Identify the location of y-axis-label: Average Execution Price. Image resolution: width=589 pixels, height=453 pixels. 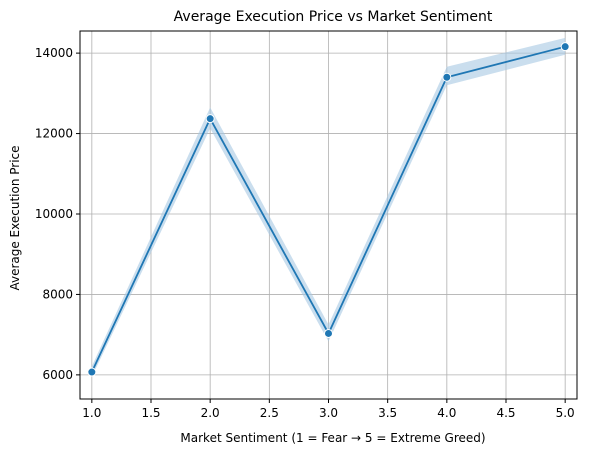
(15, 217).